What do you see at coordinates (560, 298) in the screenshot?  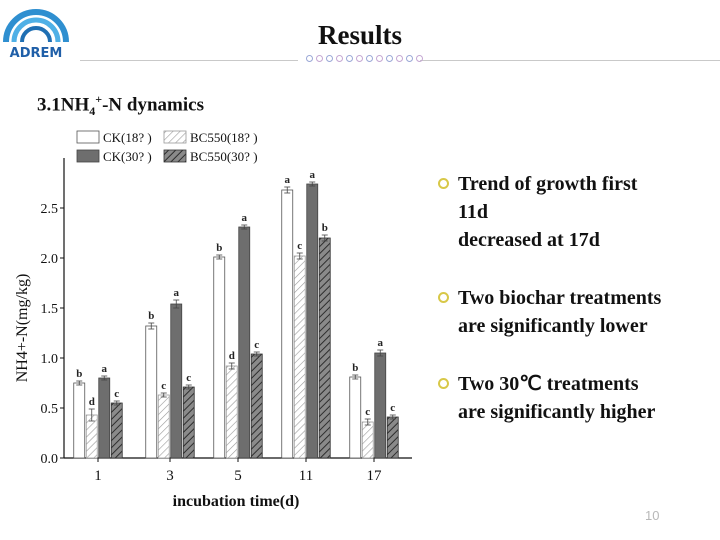 I see `finding-line: Two biochar treatments` at bounding box center [560, 298].